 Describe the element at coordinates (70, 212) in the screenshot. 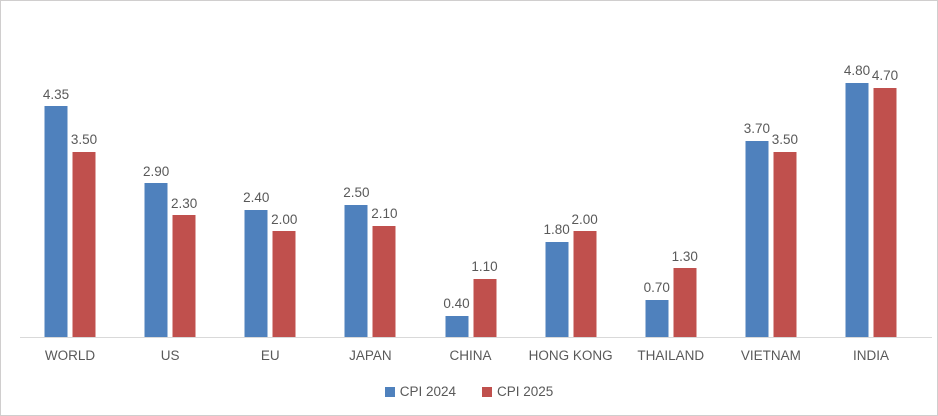

I see `bar-group-world: 4.35 3.50` at that location.